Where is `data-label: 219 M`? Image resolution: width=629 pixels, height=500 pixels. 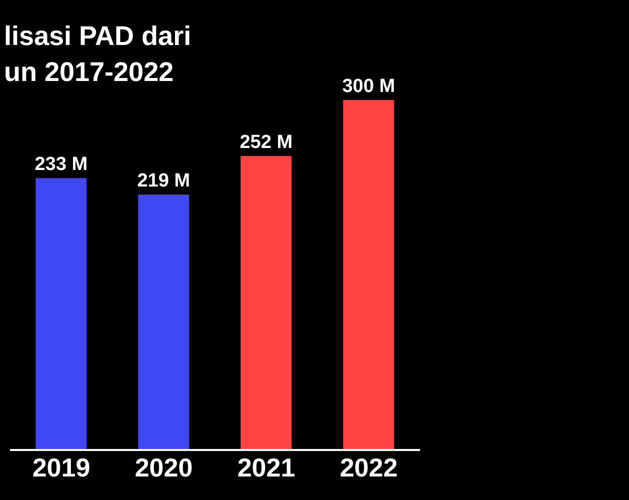 data-label: 219 M is located at coordinates (163, 181).